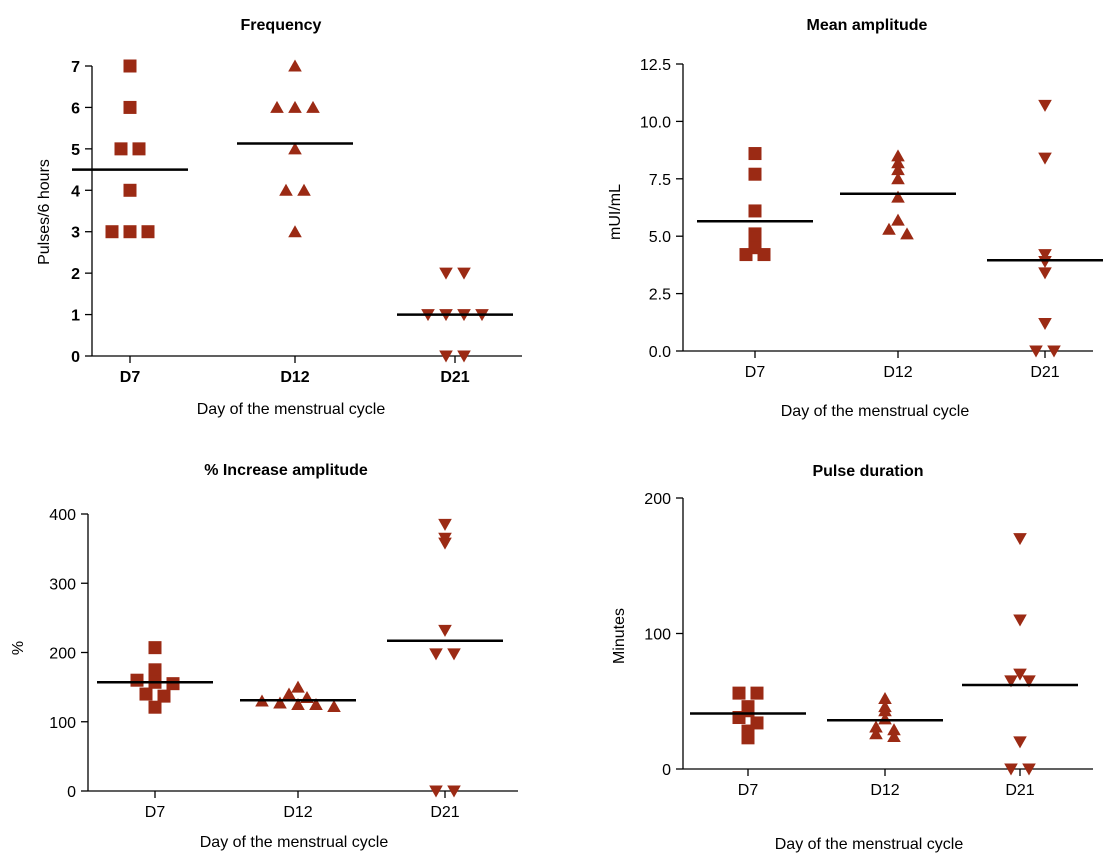  I want to click on chart-title: Frequency, so click(281, 25).